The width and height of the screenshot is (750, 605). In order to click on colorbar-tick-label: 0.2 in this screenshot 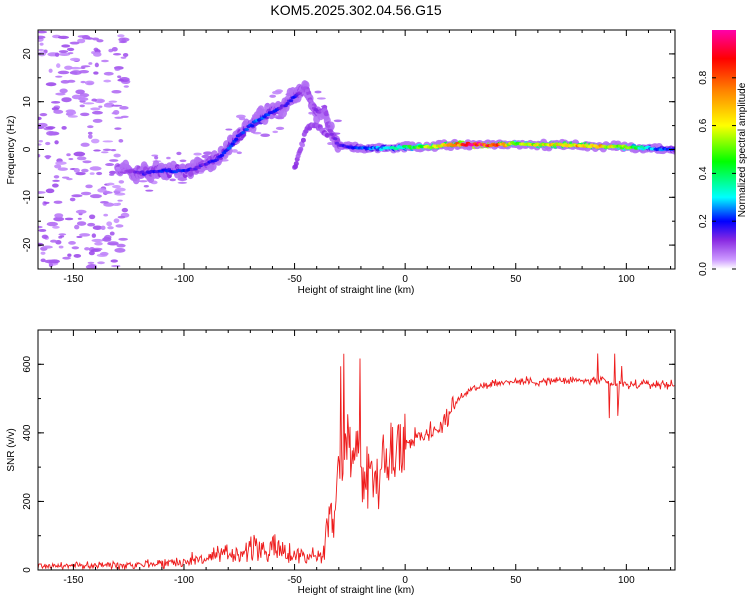, I will do `click(703, 221)`.